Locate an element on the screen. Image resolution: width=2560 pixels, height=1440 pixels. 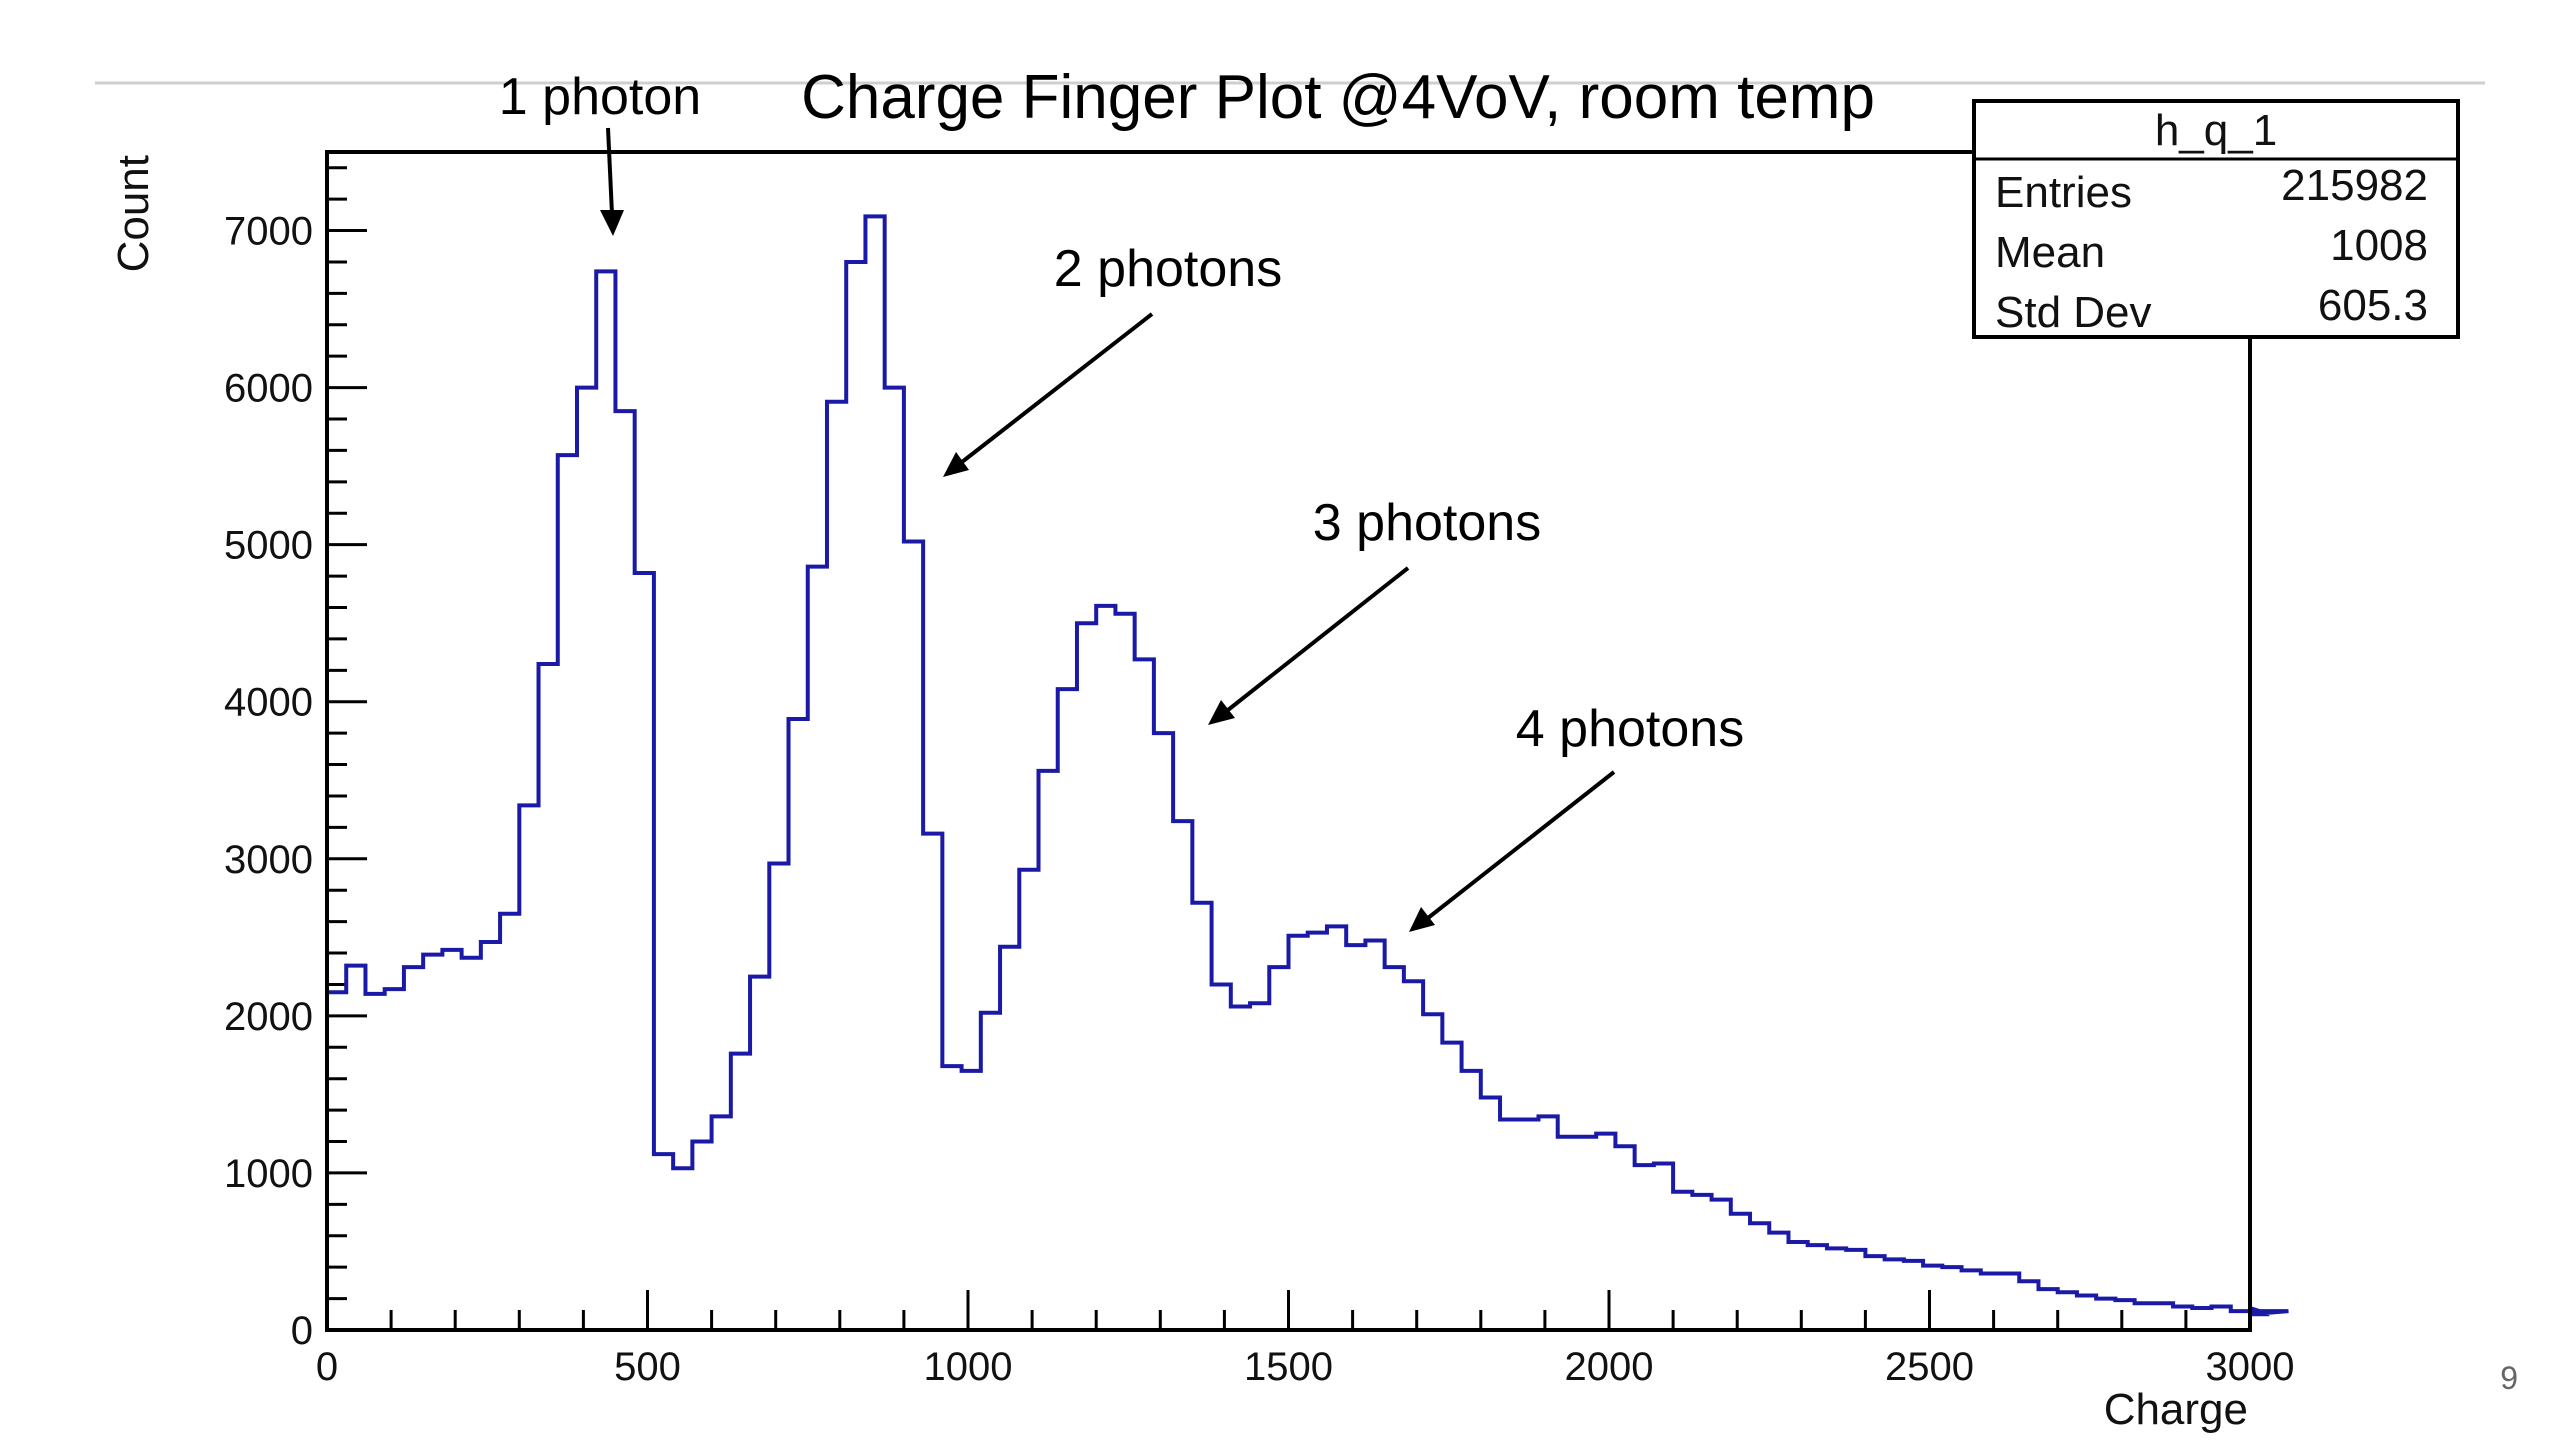
stats-entries-label: Entries is located at coordinates (2063, 192).